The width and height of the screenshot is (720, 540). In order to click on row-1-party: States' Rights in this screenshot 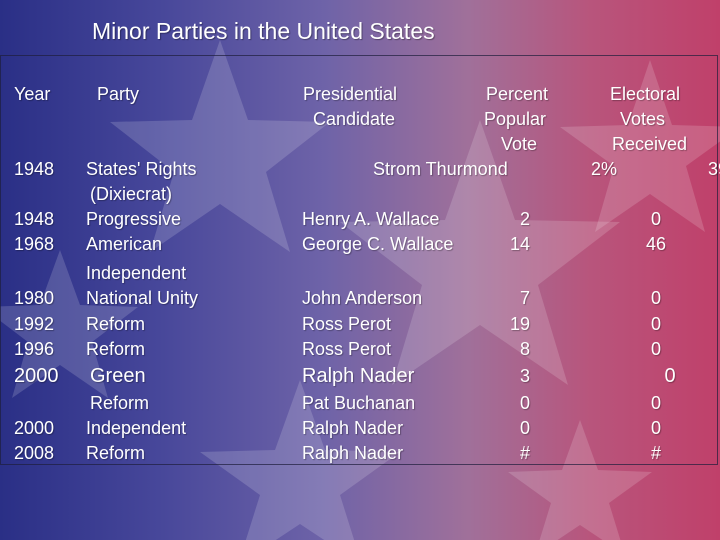, I will do `click(141, 169)`.